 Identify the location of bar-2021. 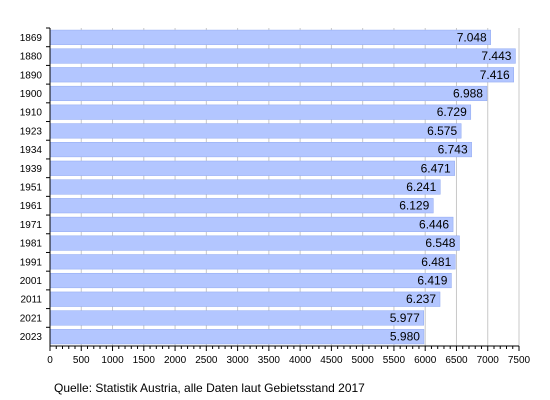
(237, 318).